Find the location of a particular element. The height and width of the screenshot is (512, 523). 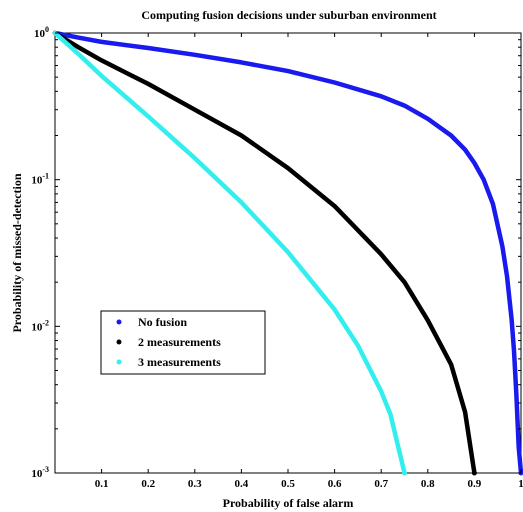

legend-marker-3-measurements is located at coordinates (119, 362).